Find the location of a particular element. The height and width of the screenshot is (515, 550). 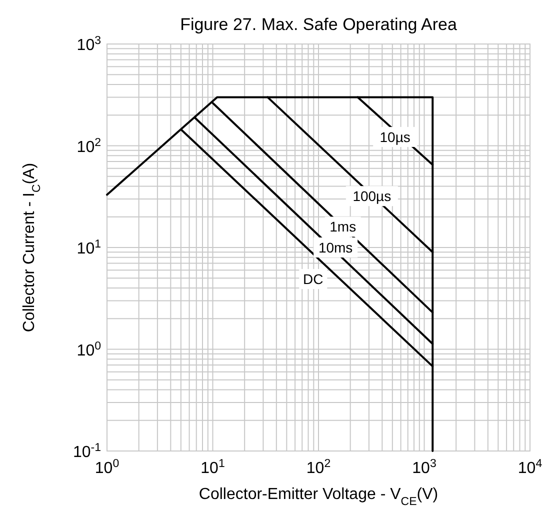

y-tick-label: 10$^{1}$ is located at coordinates (88, 248).